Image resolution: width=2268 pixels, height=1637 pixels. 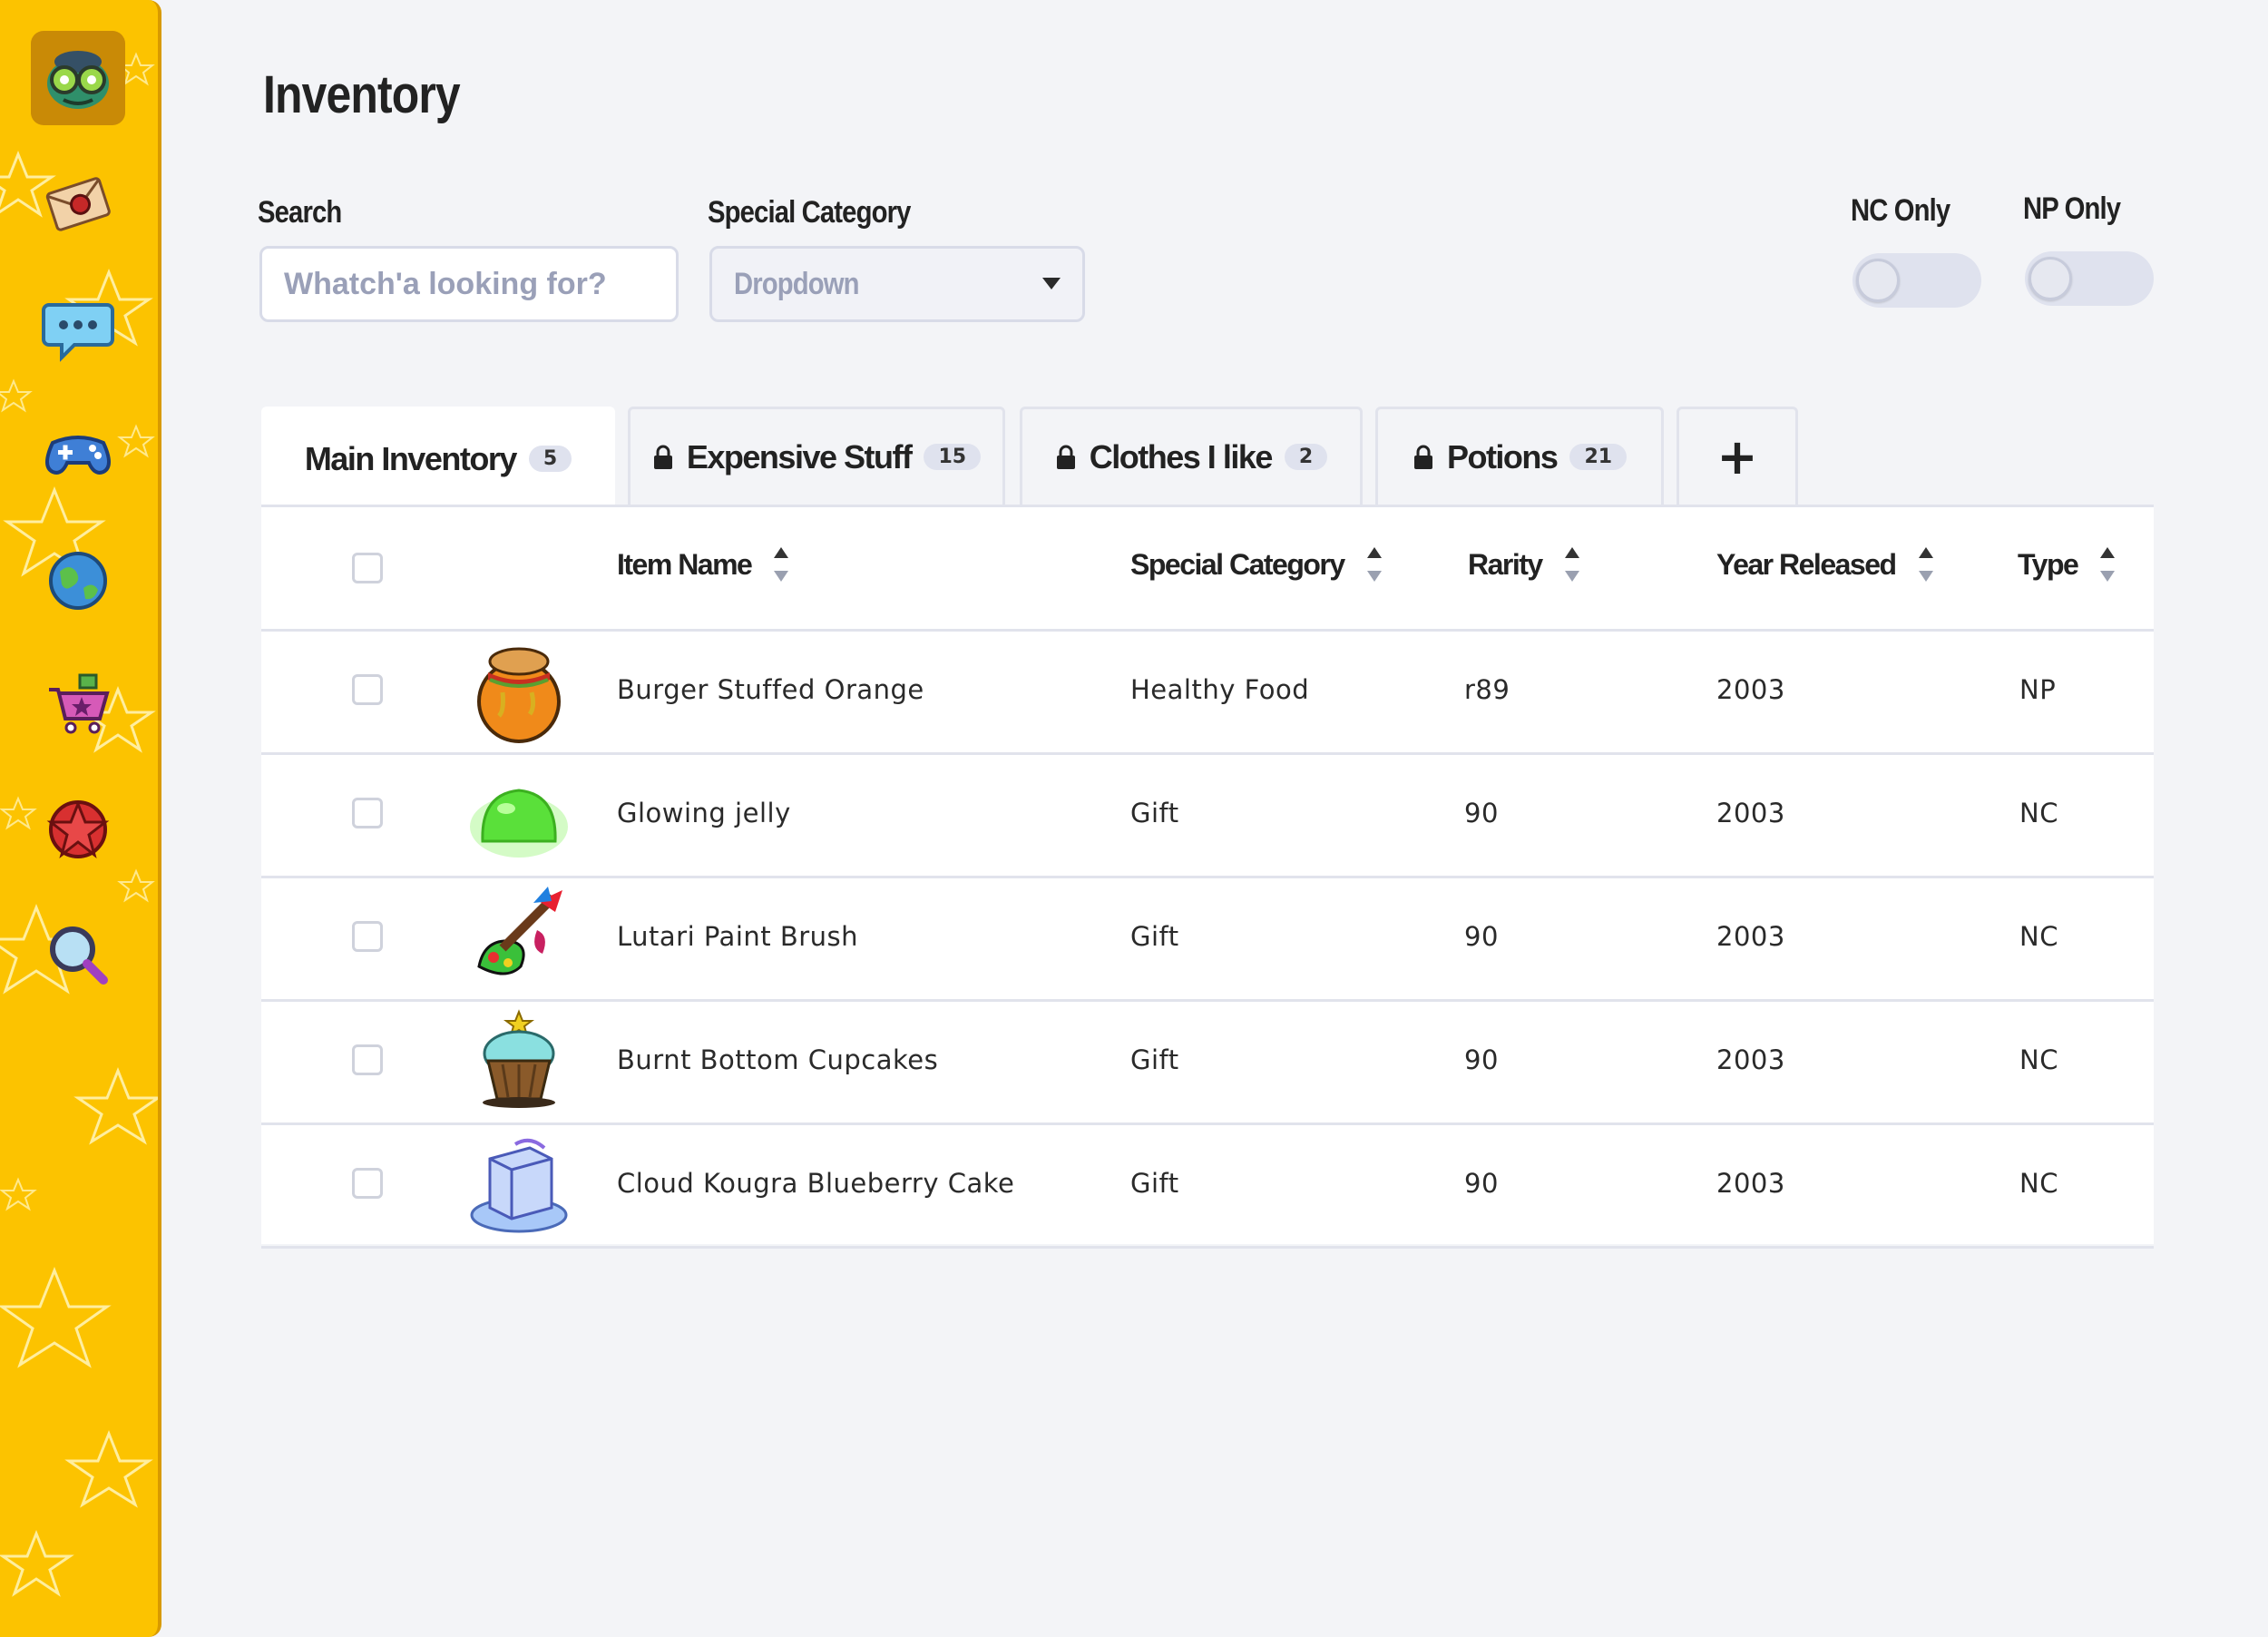 What do you see at coordinates (2089, 278) in the screenshot?
I see `np-only-toggle` at bounding box center [2089, 278].